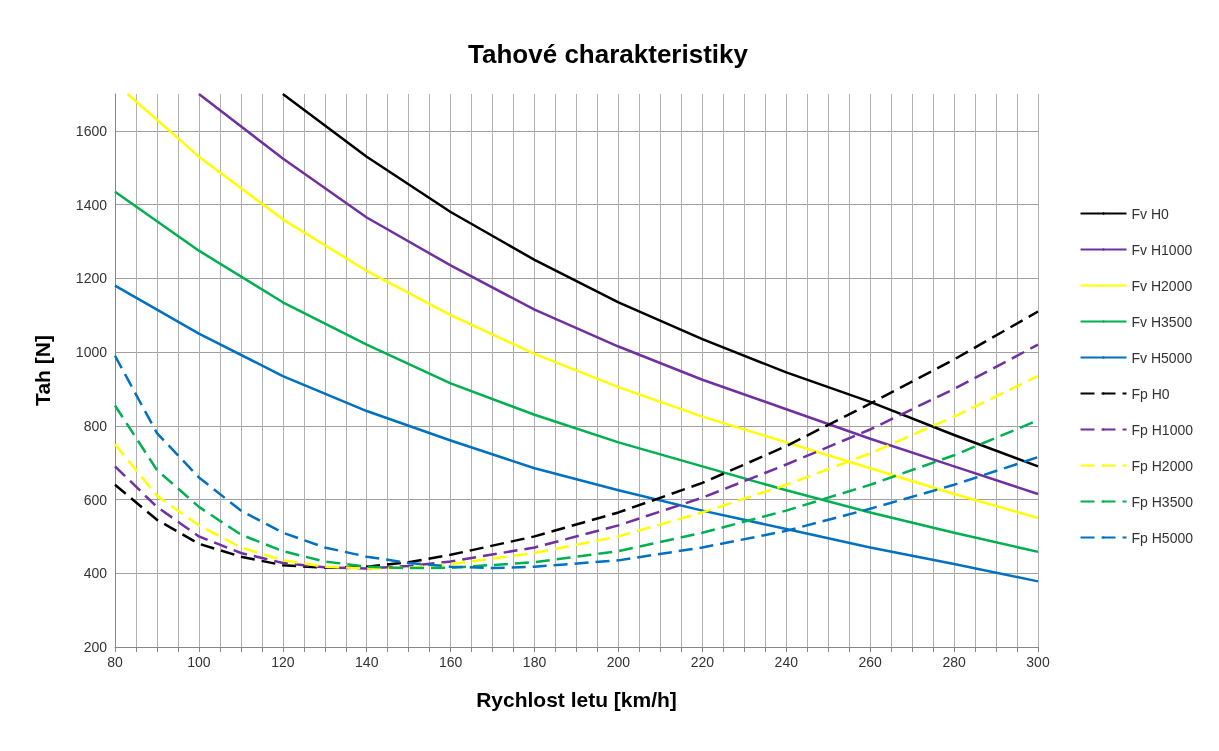  What do you see at coordinates (91, 204) in the screenshot?
I see `y-tick-label: 1400` at bounding box center [91, 204].